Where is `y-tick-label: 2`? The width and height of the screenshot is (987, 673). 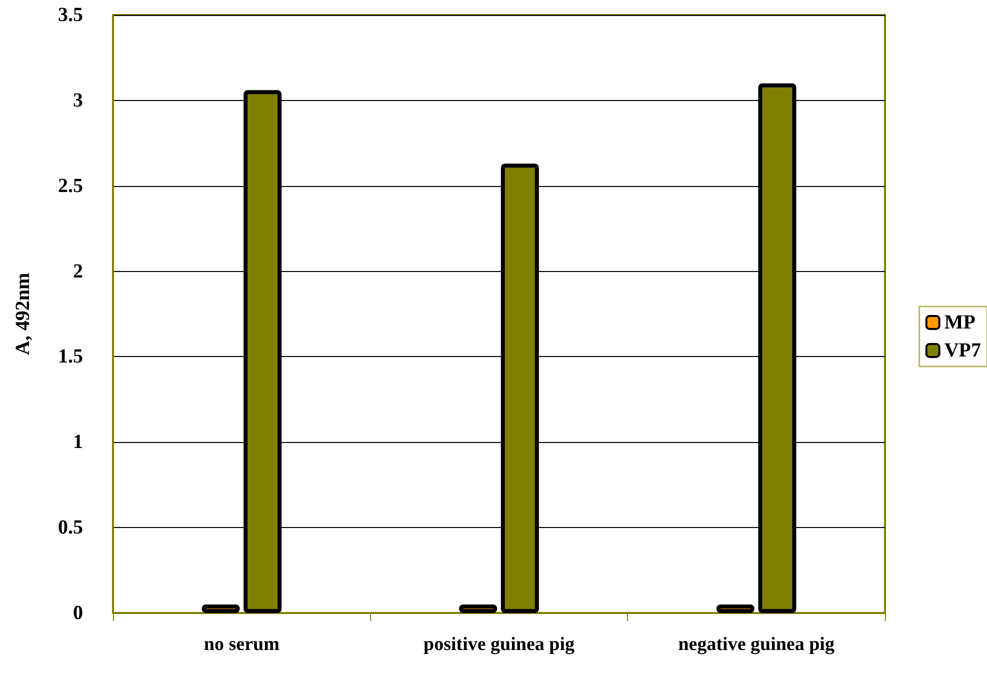
y-tick-label: 2 is located at coordinates (78, 271).